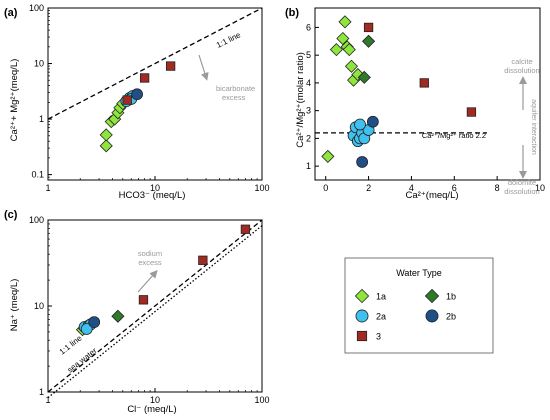 The width and height of the screenshot is (550, 420). I want to click on panel-b-ytick-label: 3, so click(308, 111).